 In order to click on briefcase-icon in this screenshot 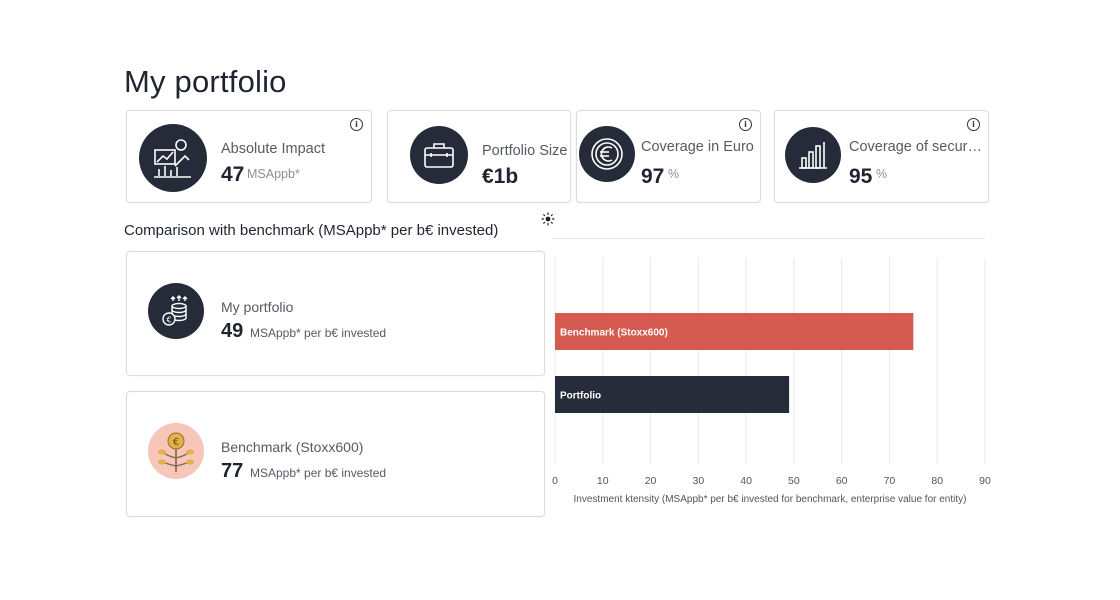, I will do `click(439, 155)`.